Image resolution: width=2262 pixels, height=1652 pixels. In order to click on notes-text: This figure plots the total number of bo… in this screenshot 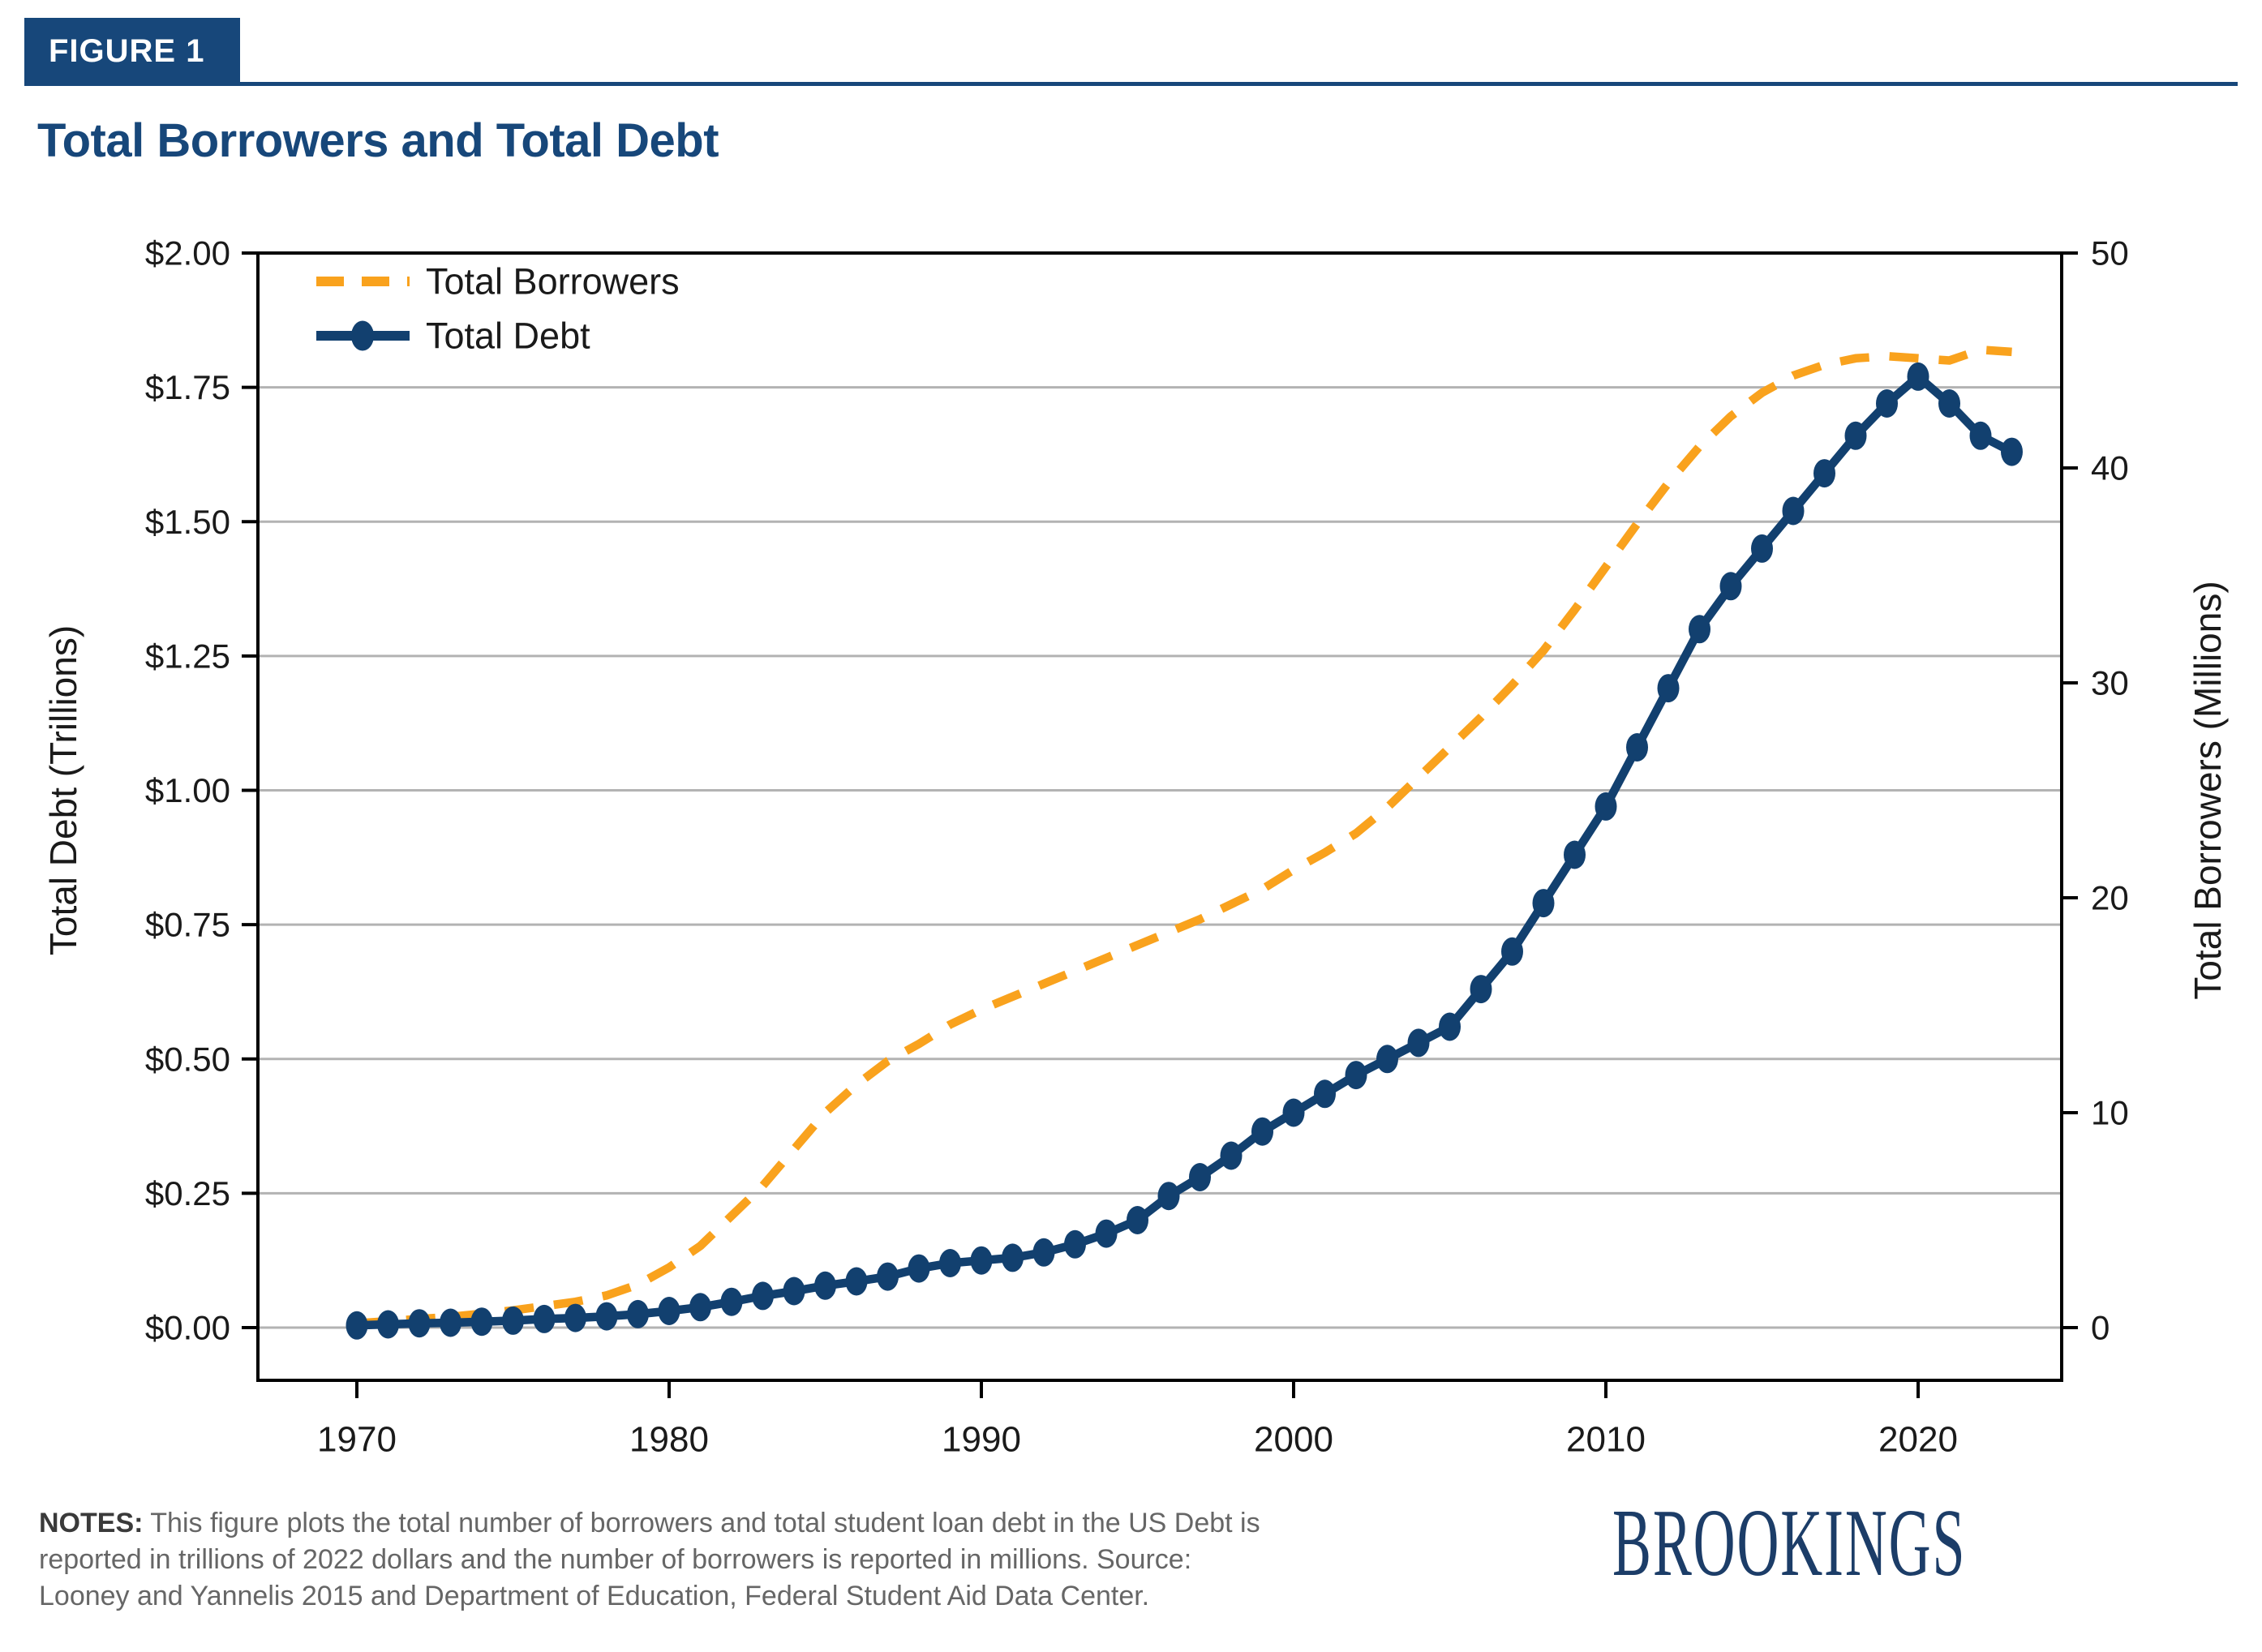, I will do `click(649, 1559)`.